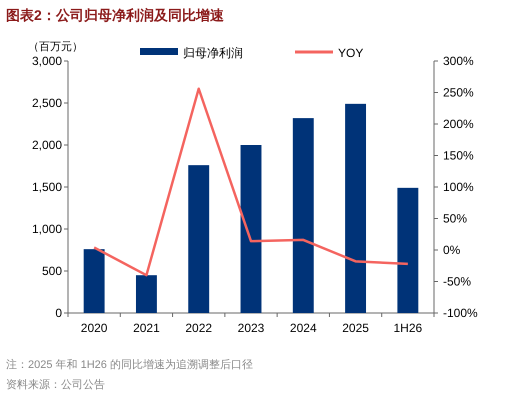 Image resolution: width=505 pixels, height=398 pixels. Describe the element at coordinates (146, 328) in the screenshot. I see `x-tick-label: 2021` at that location.